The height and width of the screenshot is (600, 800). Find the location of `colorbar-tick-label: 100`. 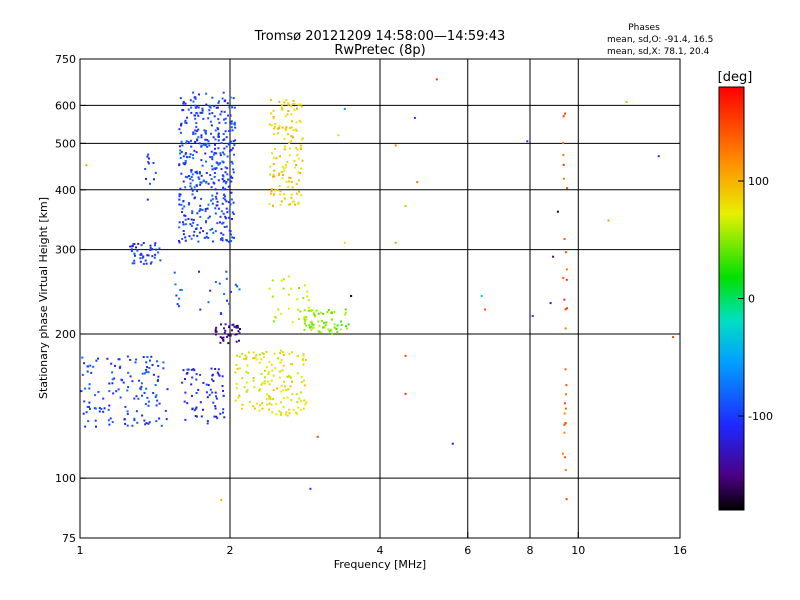

colorbar-tick-label: 100 is located at coordinates (758, 181).